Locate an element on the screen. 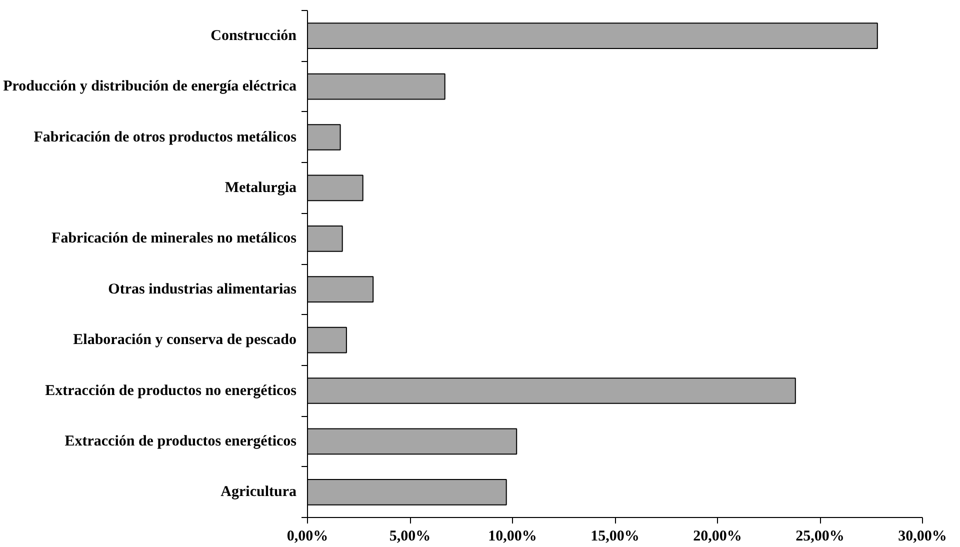  y-tick-label: Construcción is located at coordinates (254, 36).